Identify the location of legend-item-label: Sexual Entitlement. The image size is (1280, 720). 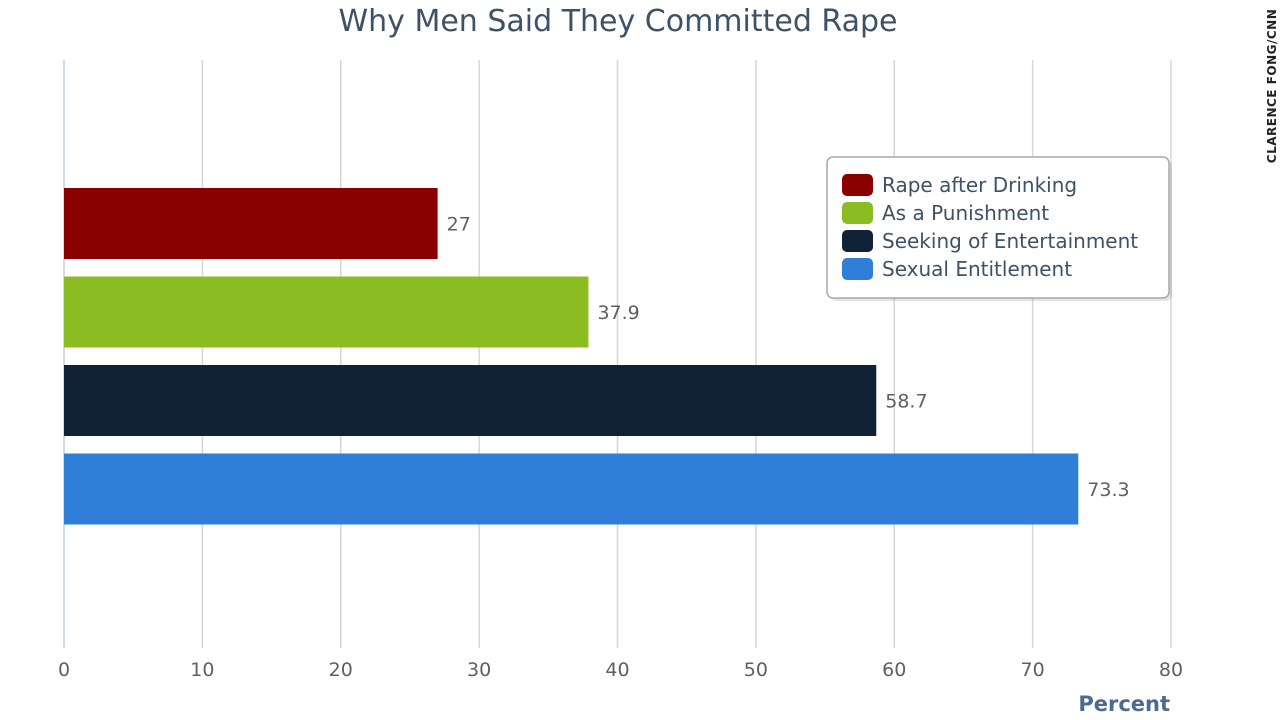
(977, 269).